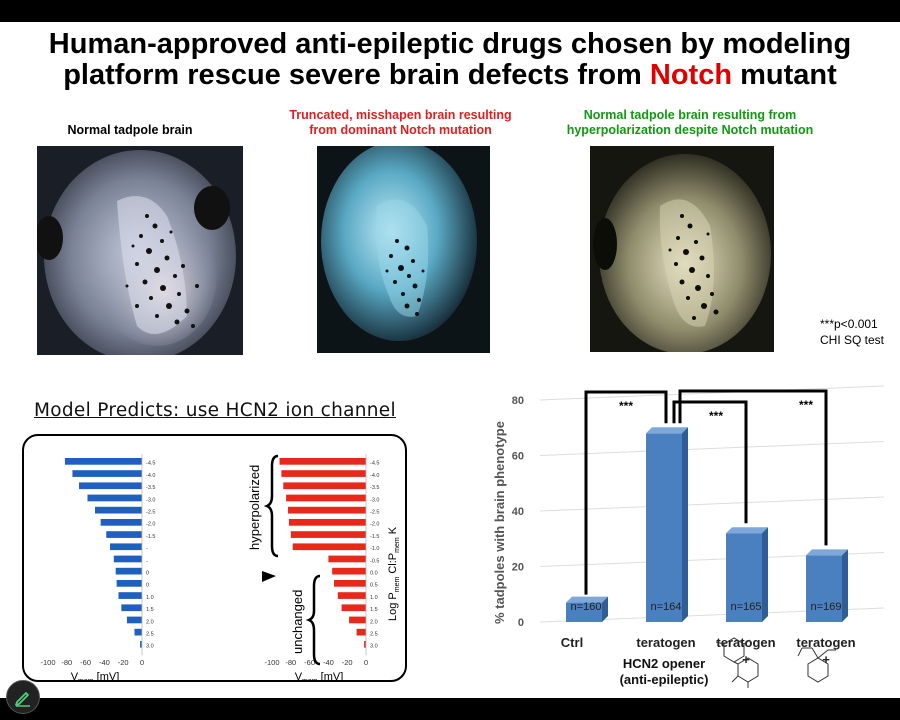  What do you see at coordinates (374, 488) in the screenshot?
I see `model-tick-label: -3.5` at bounding box center [374, 488].